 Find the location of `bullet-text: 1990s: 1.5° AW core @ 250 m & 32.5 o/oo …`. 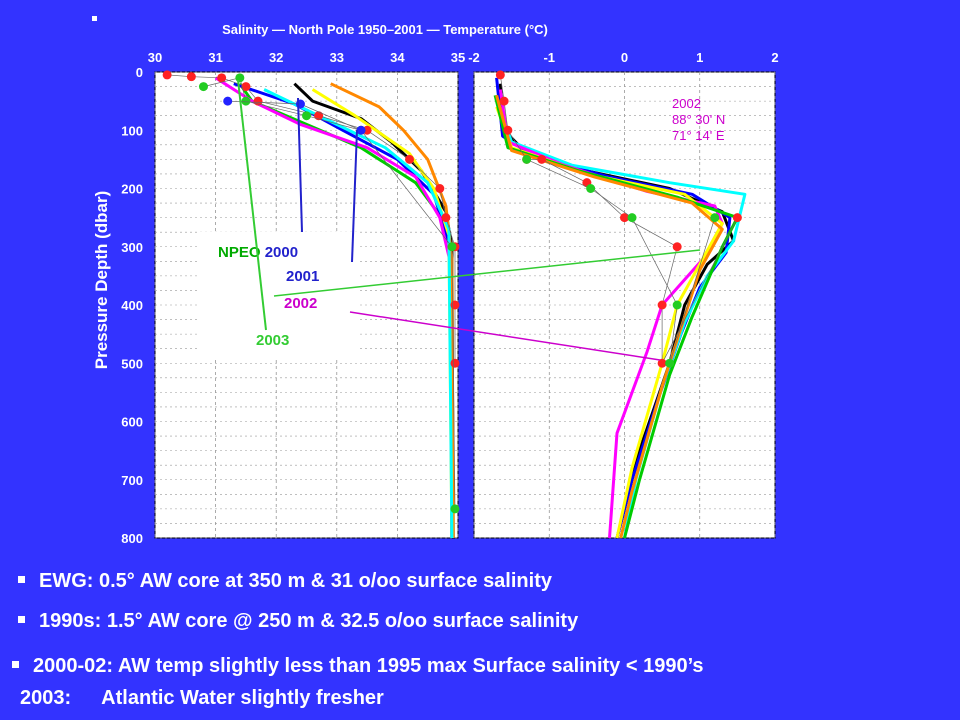

bullet-text: 1990s: 1.5° AW core @ 250 m & 32.5 o/oo … is located at coordinates (309, 621).